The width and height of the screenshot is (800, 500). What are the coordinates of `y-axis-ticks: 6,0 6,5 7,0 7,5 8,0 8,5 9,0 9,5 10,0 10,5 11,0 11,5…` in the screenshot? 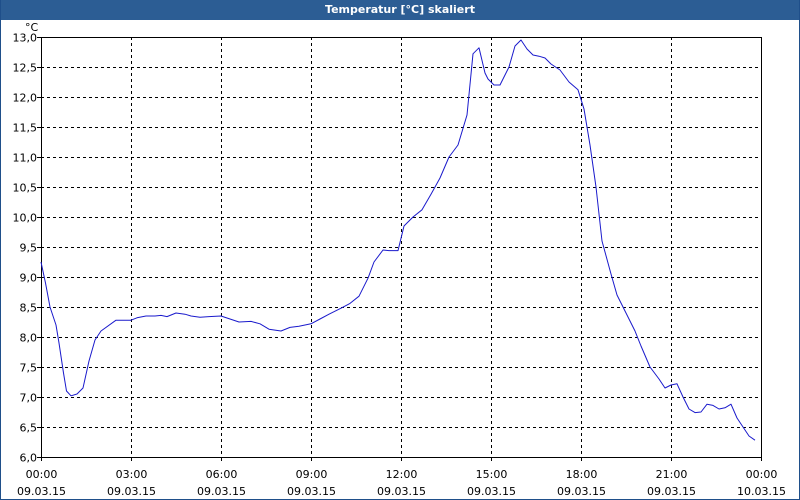 It's located at (27, 248).